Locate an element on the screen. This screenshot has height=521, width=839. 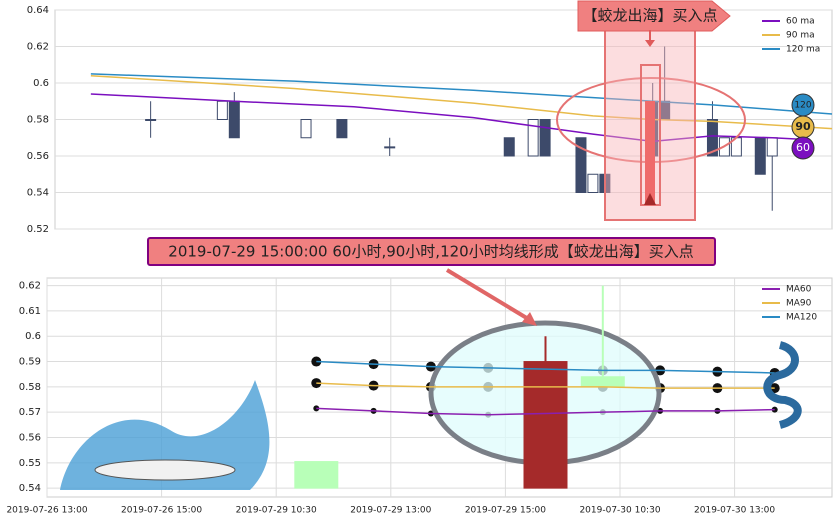
legend-label: MA60 is located at coordinates (799, 290).